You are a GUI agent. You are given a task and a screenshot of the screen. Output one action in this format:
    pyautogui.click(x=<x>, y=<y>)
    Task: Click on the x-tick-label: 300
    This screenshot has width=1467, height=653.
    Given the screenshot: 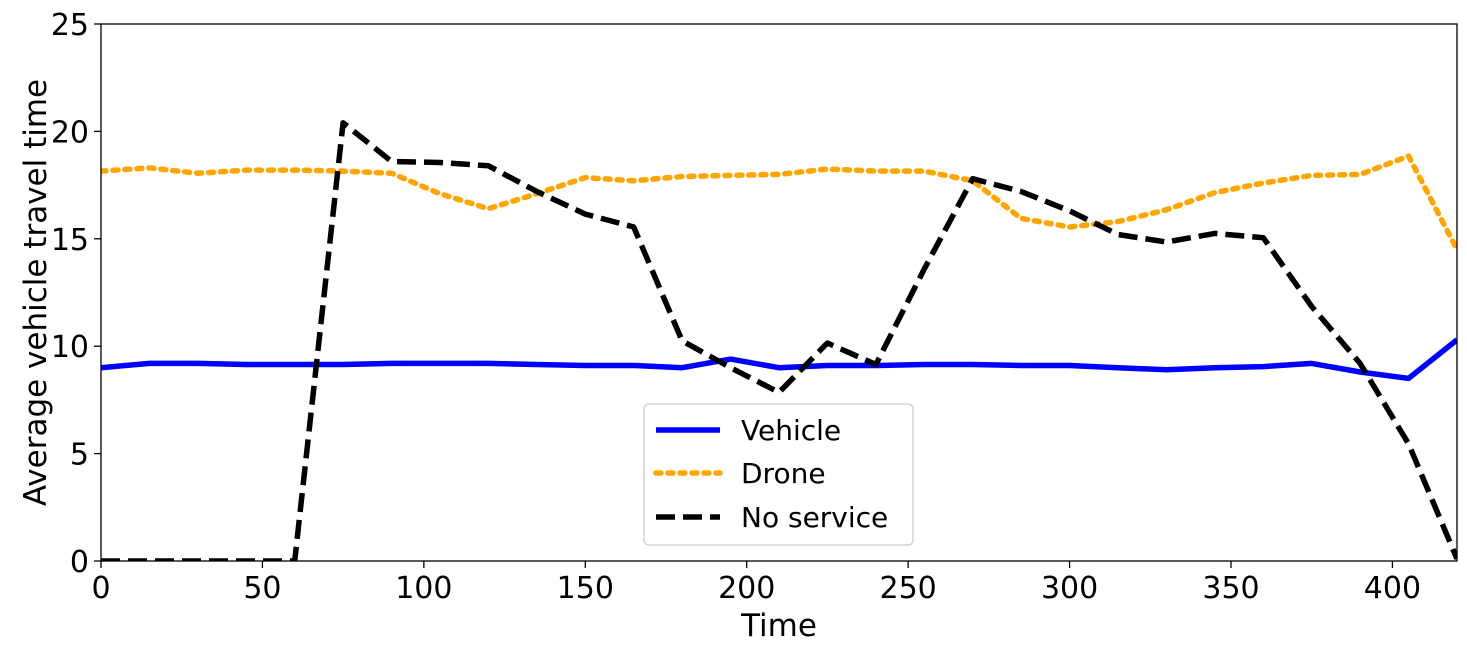 What is the action you would take?
    pyautogui.click(x=1069, y=588)
    